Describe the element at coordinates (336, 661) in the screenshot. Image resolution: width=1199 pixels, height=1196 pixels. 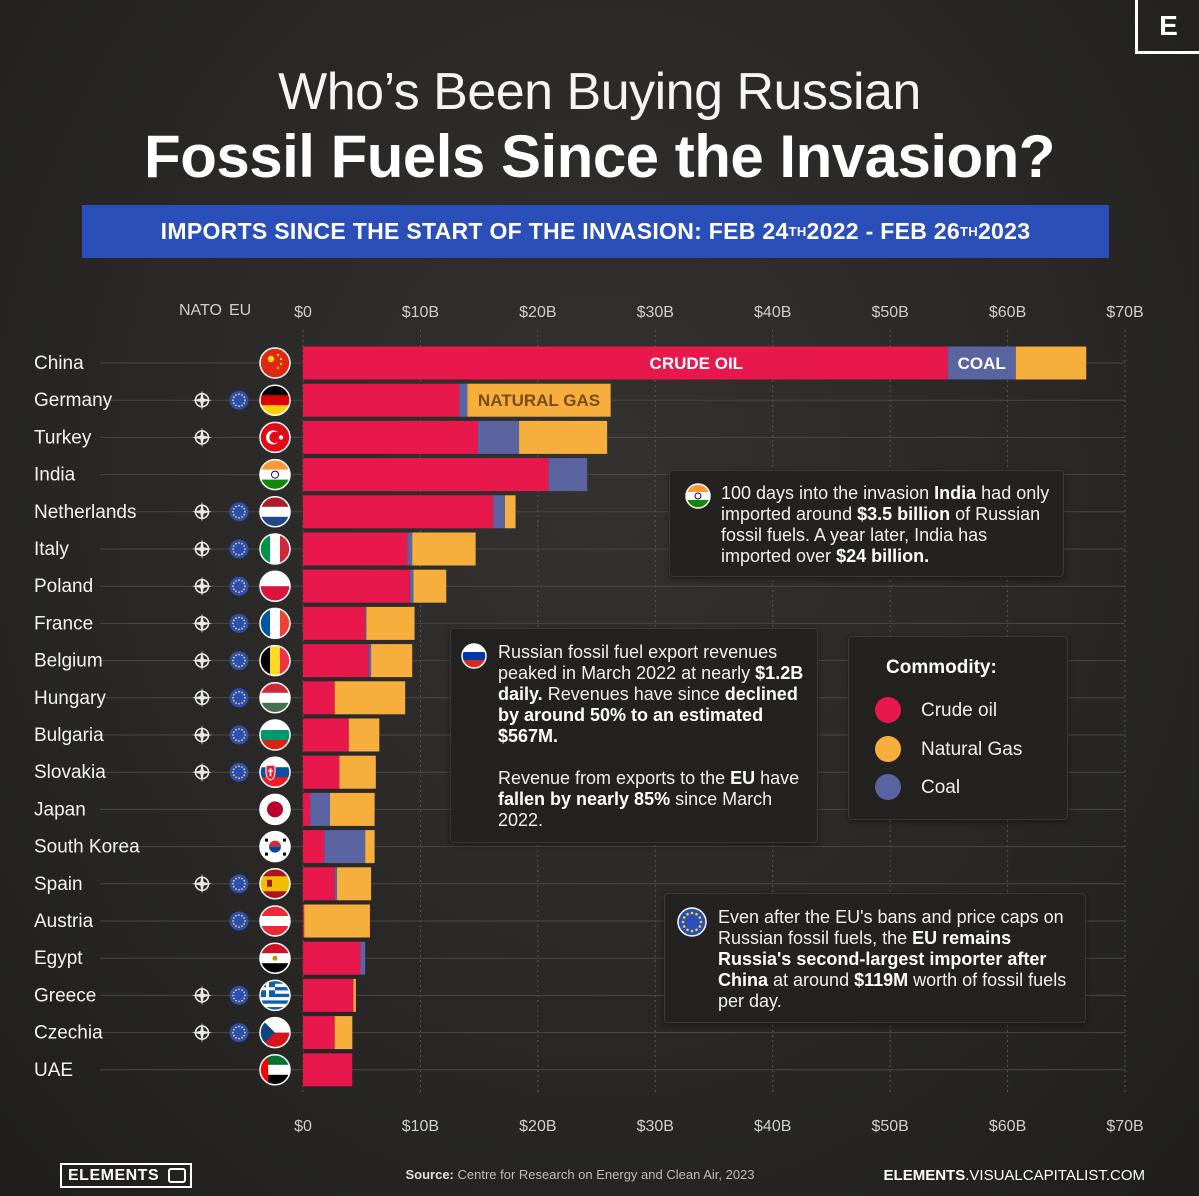
I see `bar-belgium-crude-oil` at that location.